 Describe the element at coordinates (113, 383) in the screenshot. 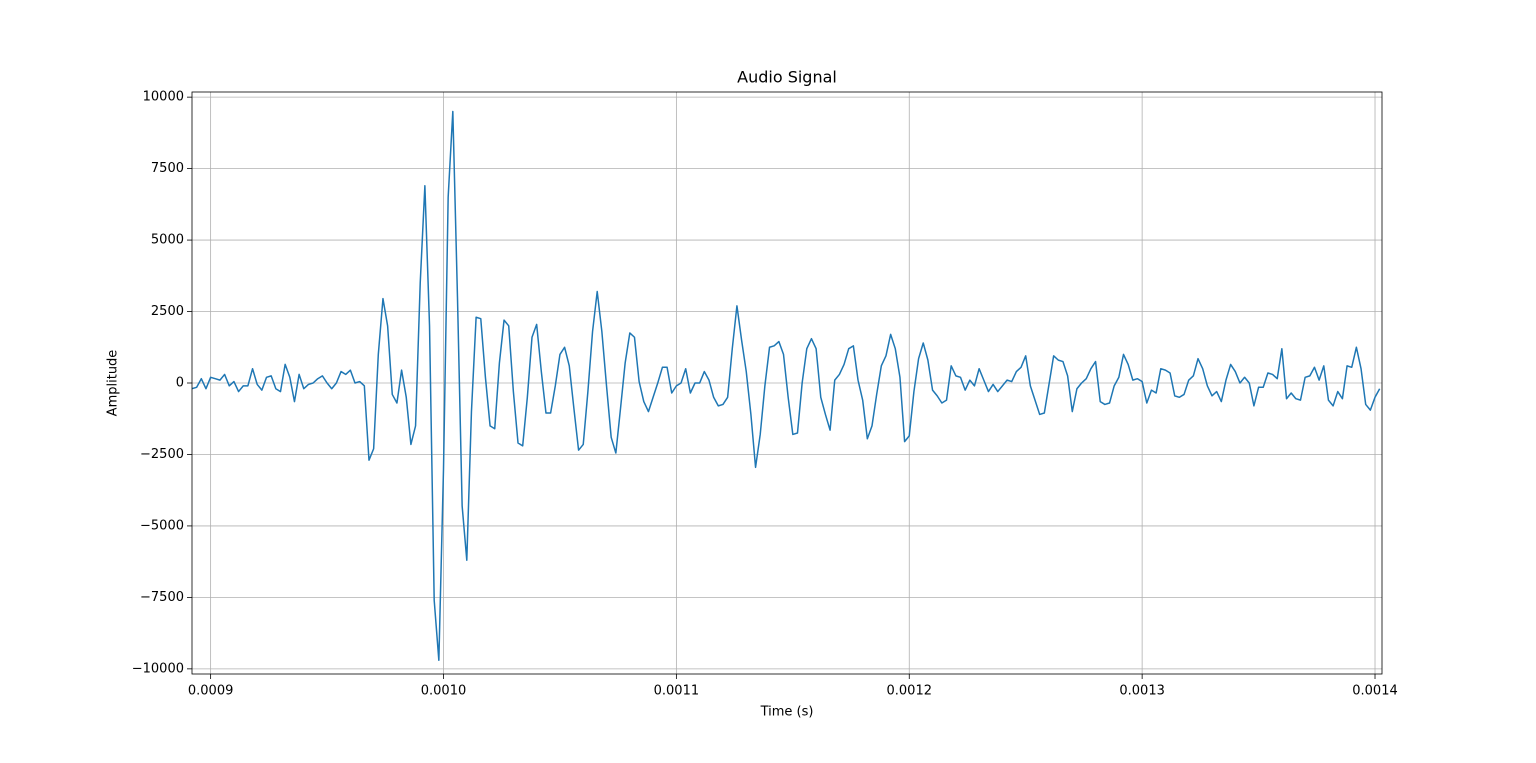

I see `y-axis-label: Amplitude` at that location.